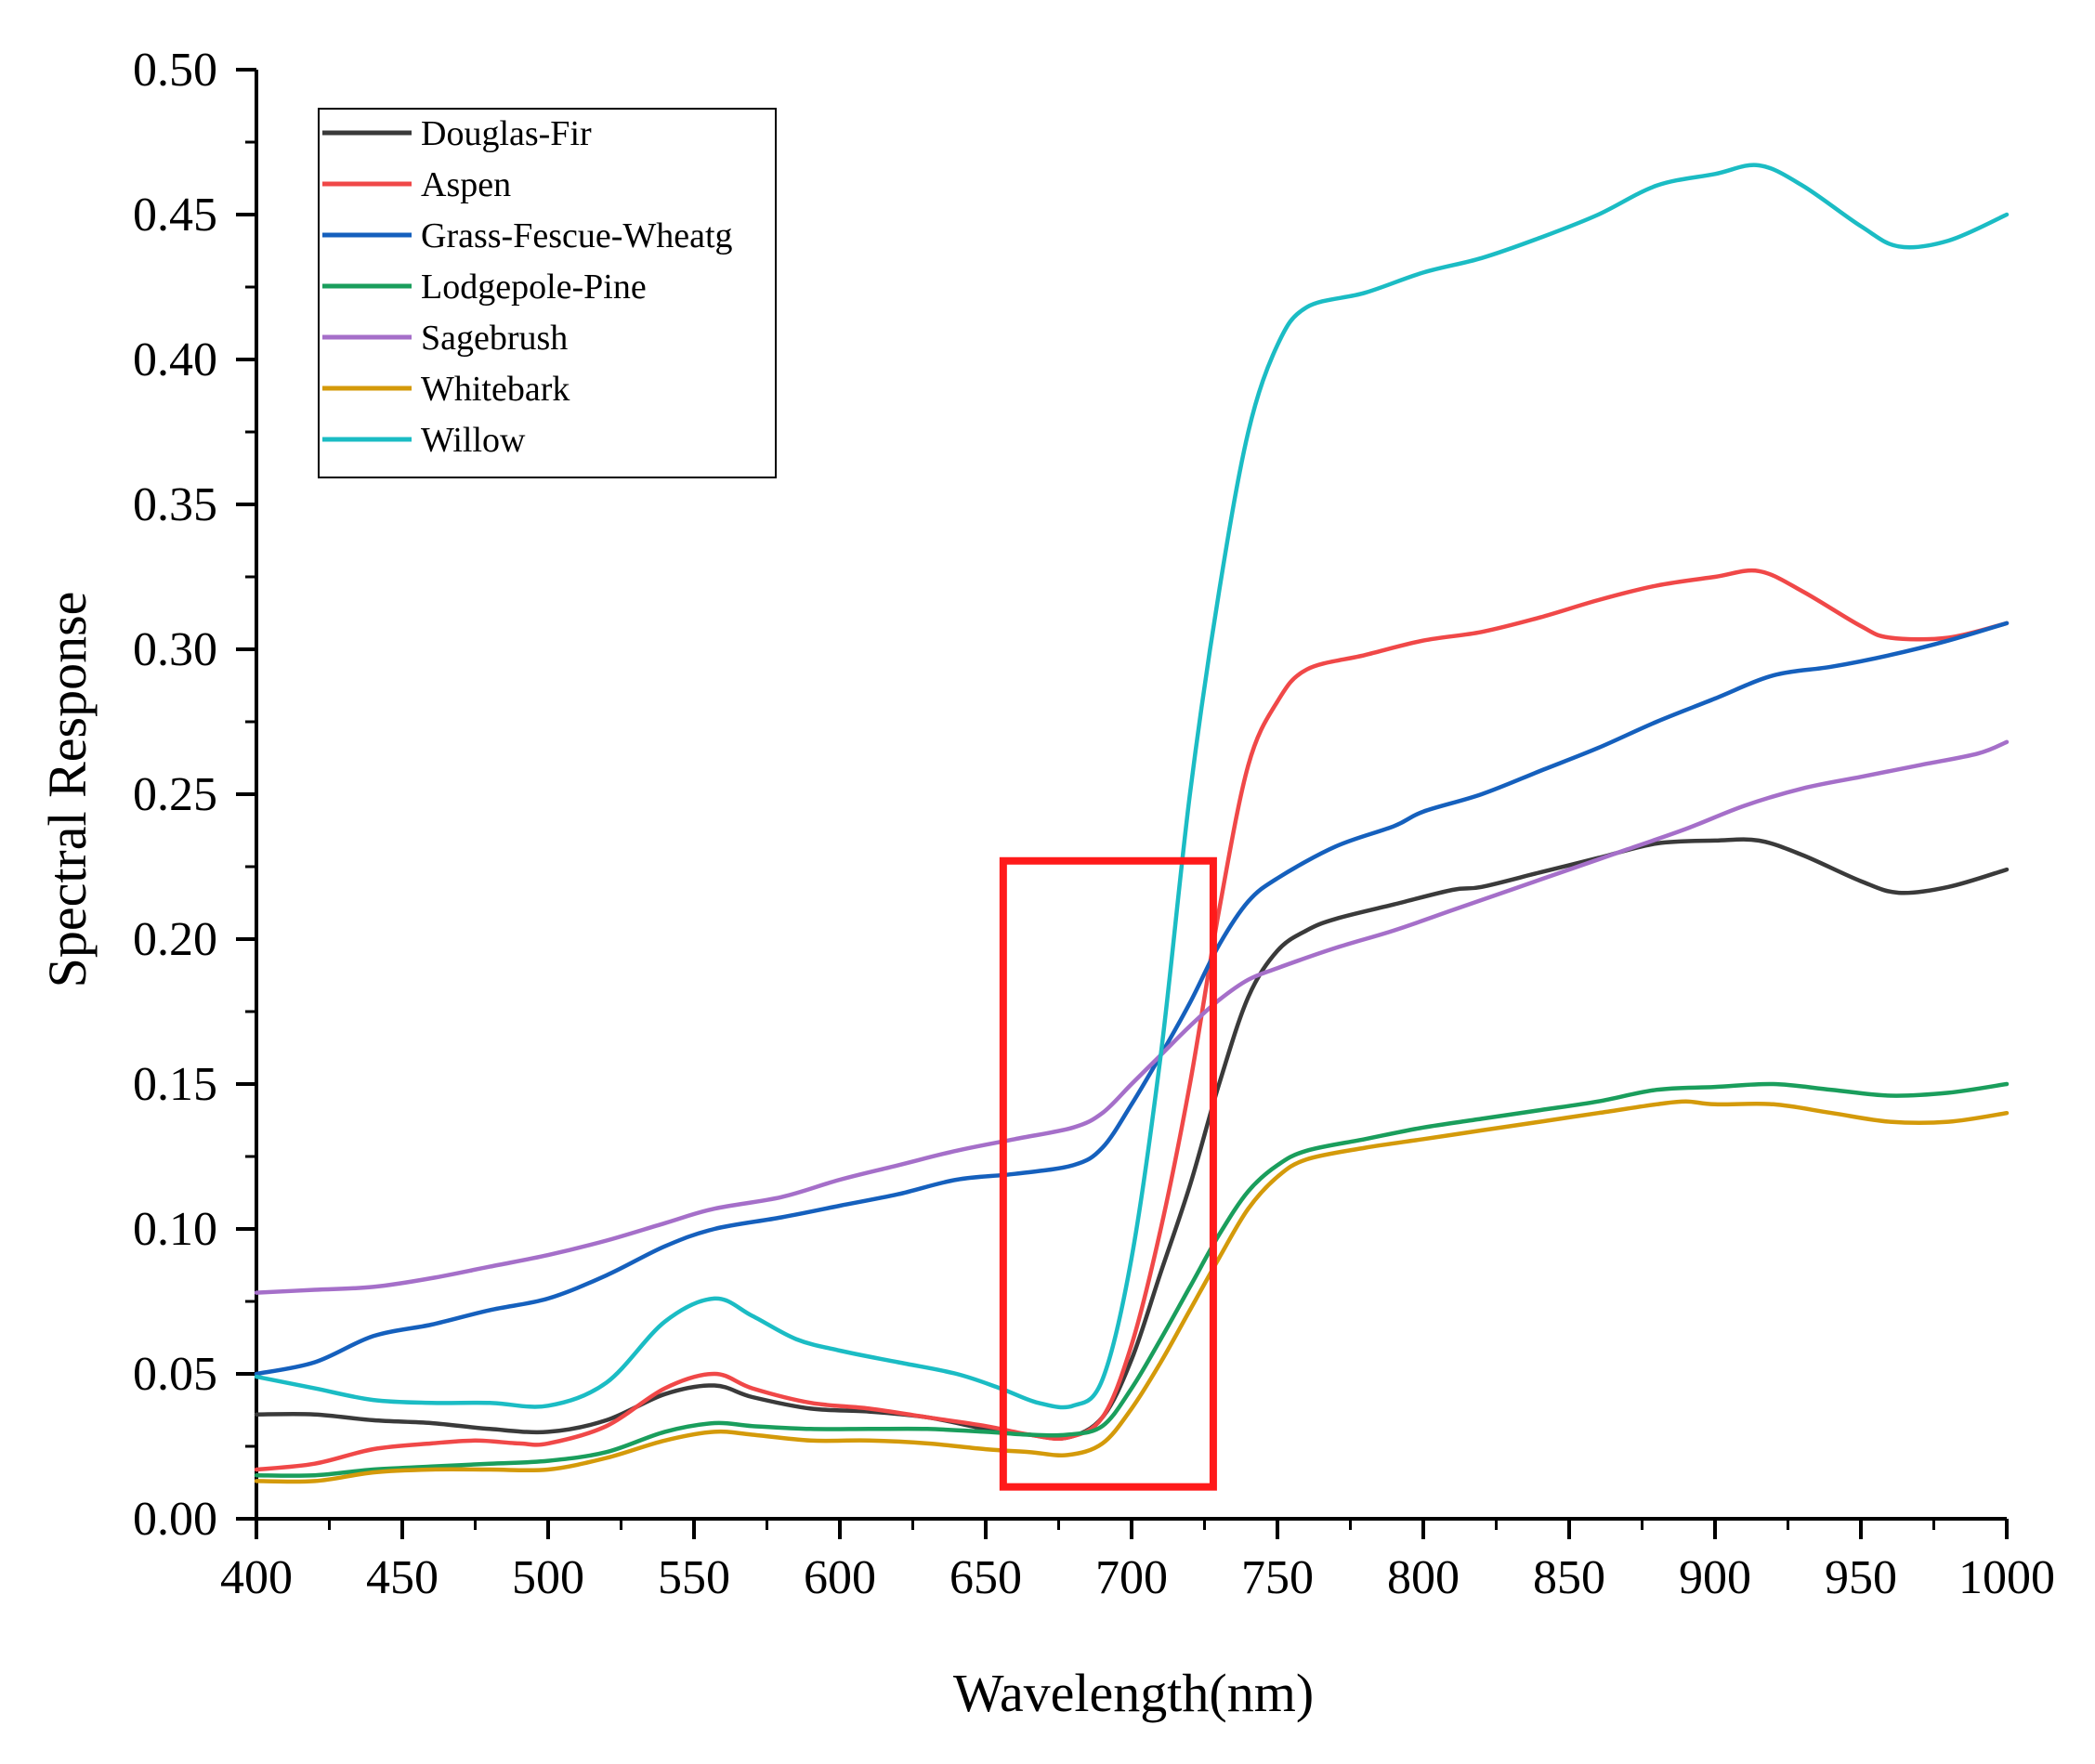 The width and height of the screenshot is (2095, 1764). Describe the element at coordinates (67, 790) in the screenshot. I see `y-axis-title: Spectral Response` at that location.